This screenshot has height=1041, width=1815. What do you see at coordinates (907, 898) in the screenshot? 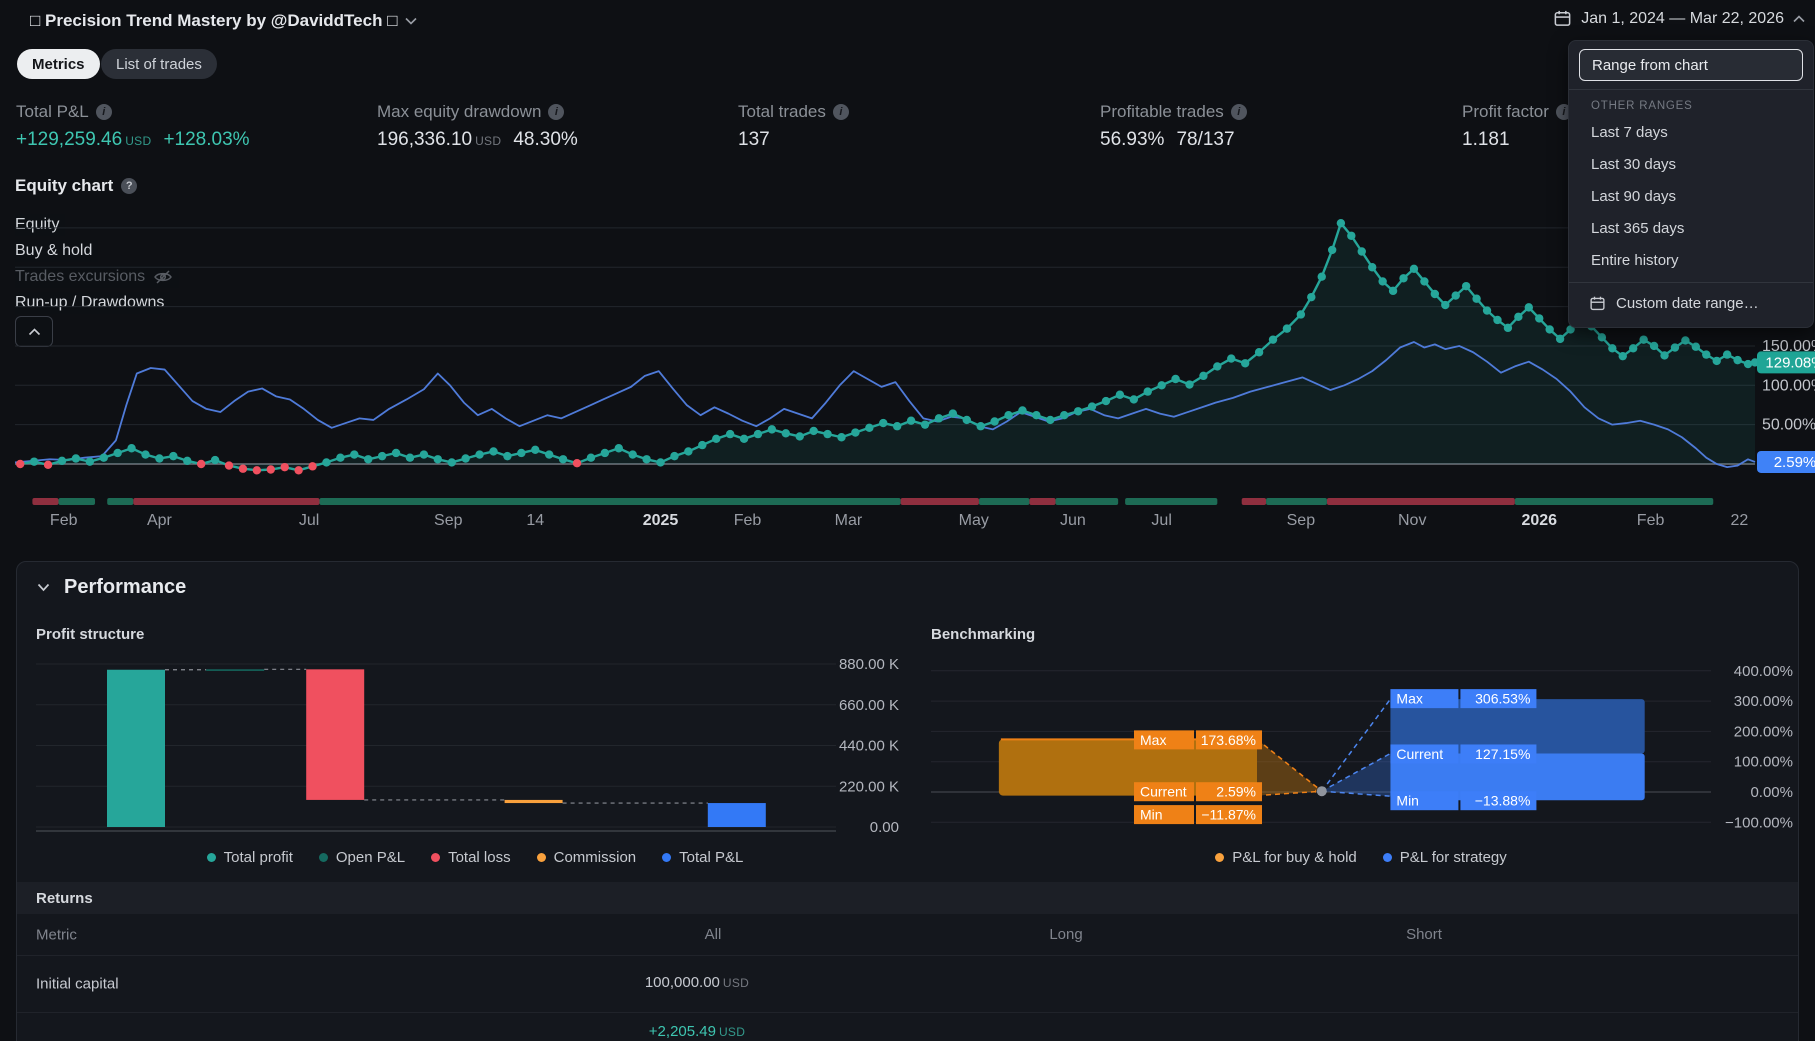
I see `returns-section-header: Returns` at bounding box center [907, 898].